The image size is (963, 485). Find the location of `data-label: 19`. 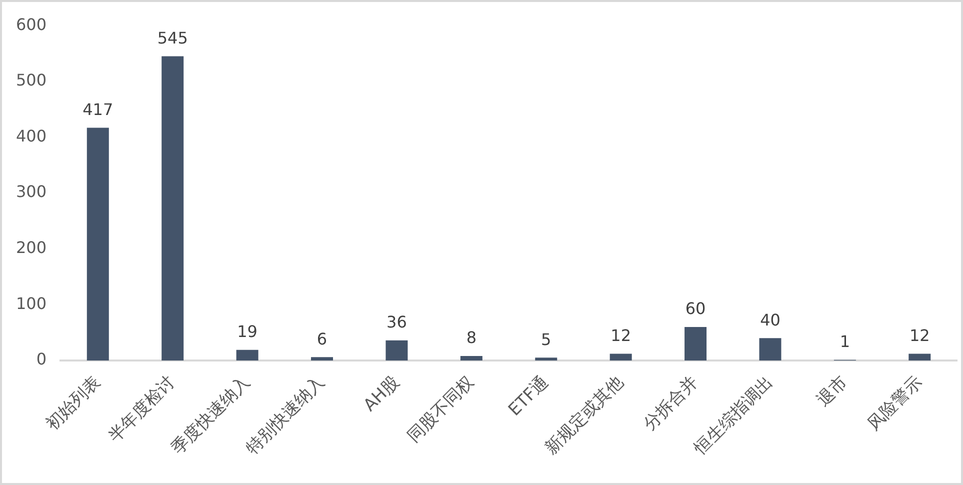

data-label: 19 is located at coordinates (247, 332).